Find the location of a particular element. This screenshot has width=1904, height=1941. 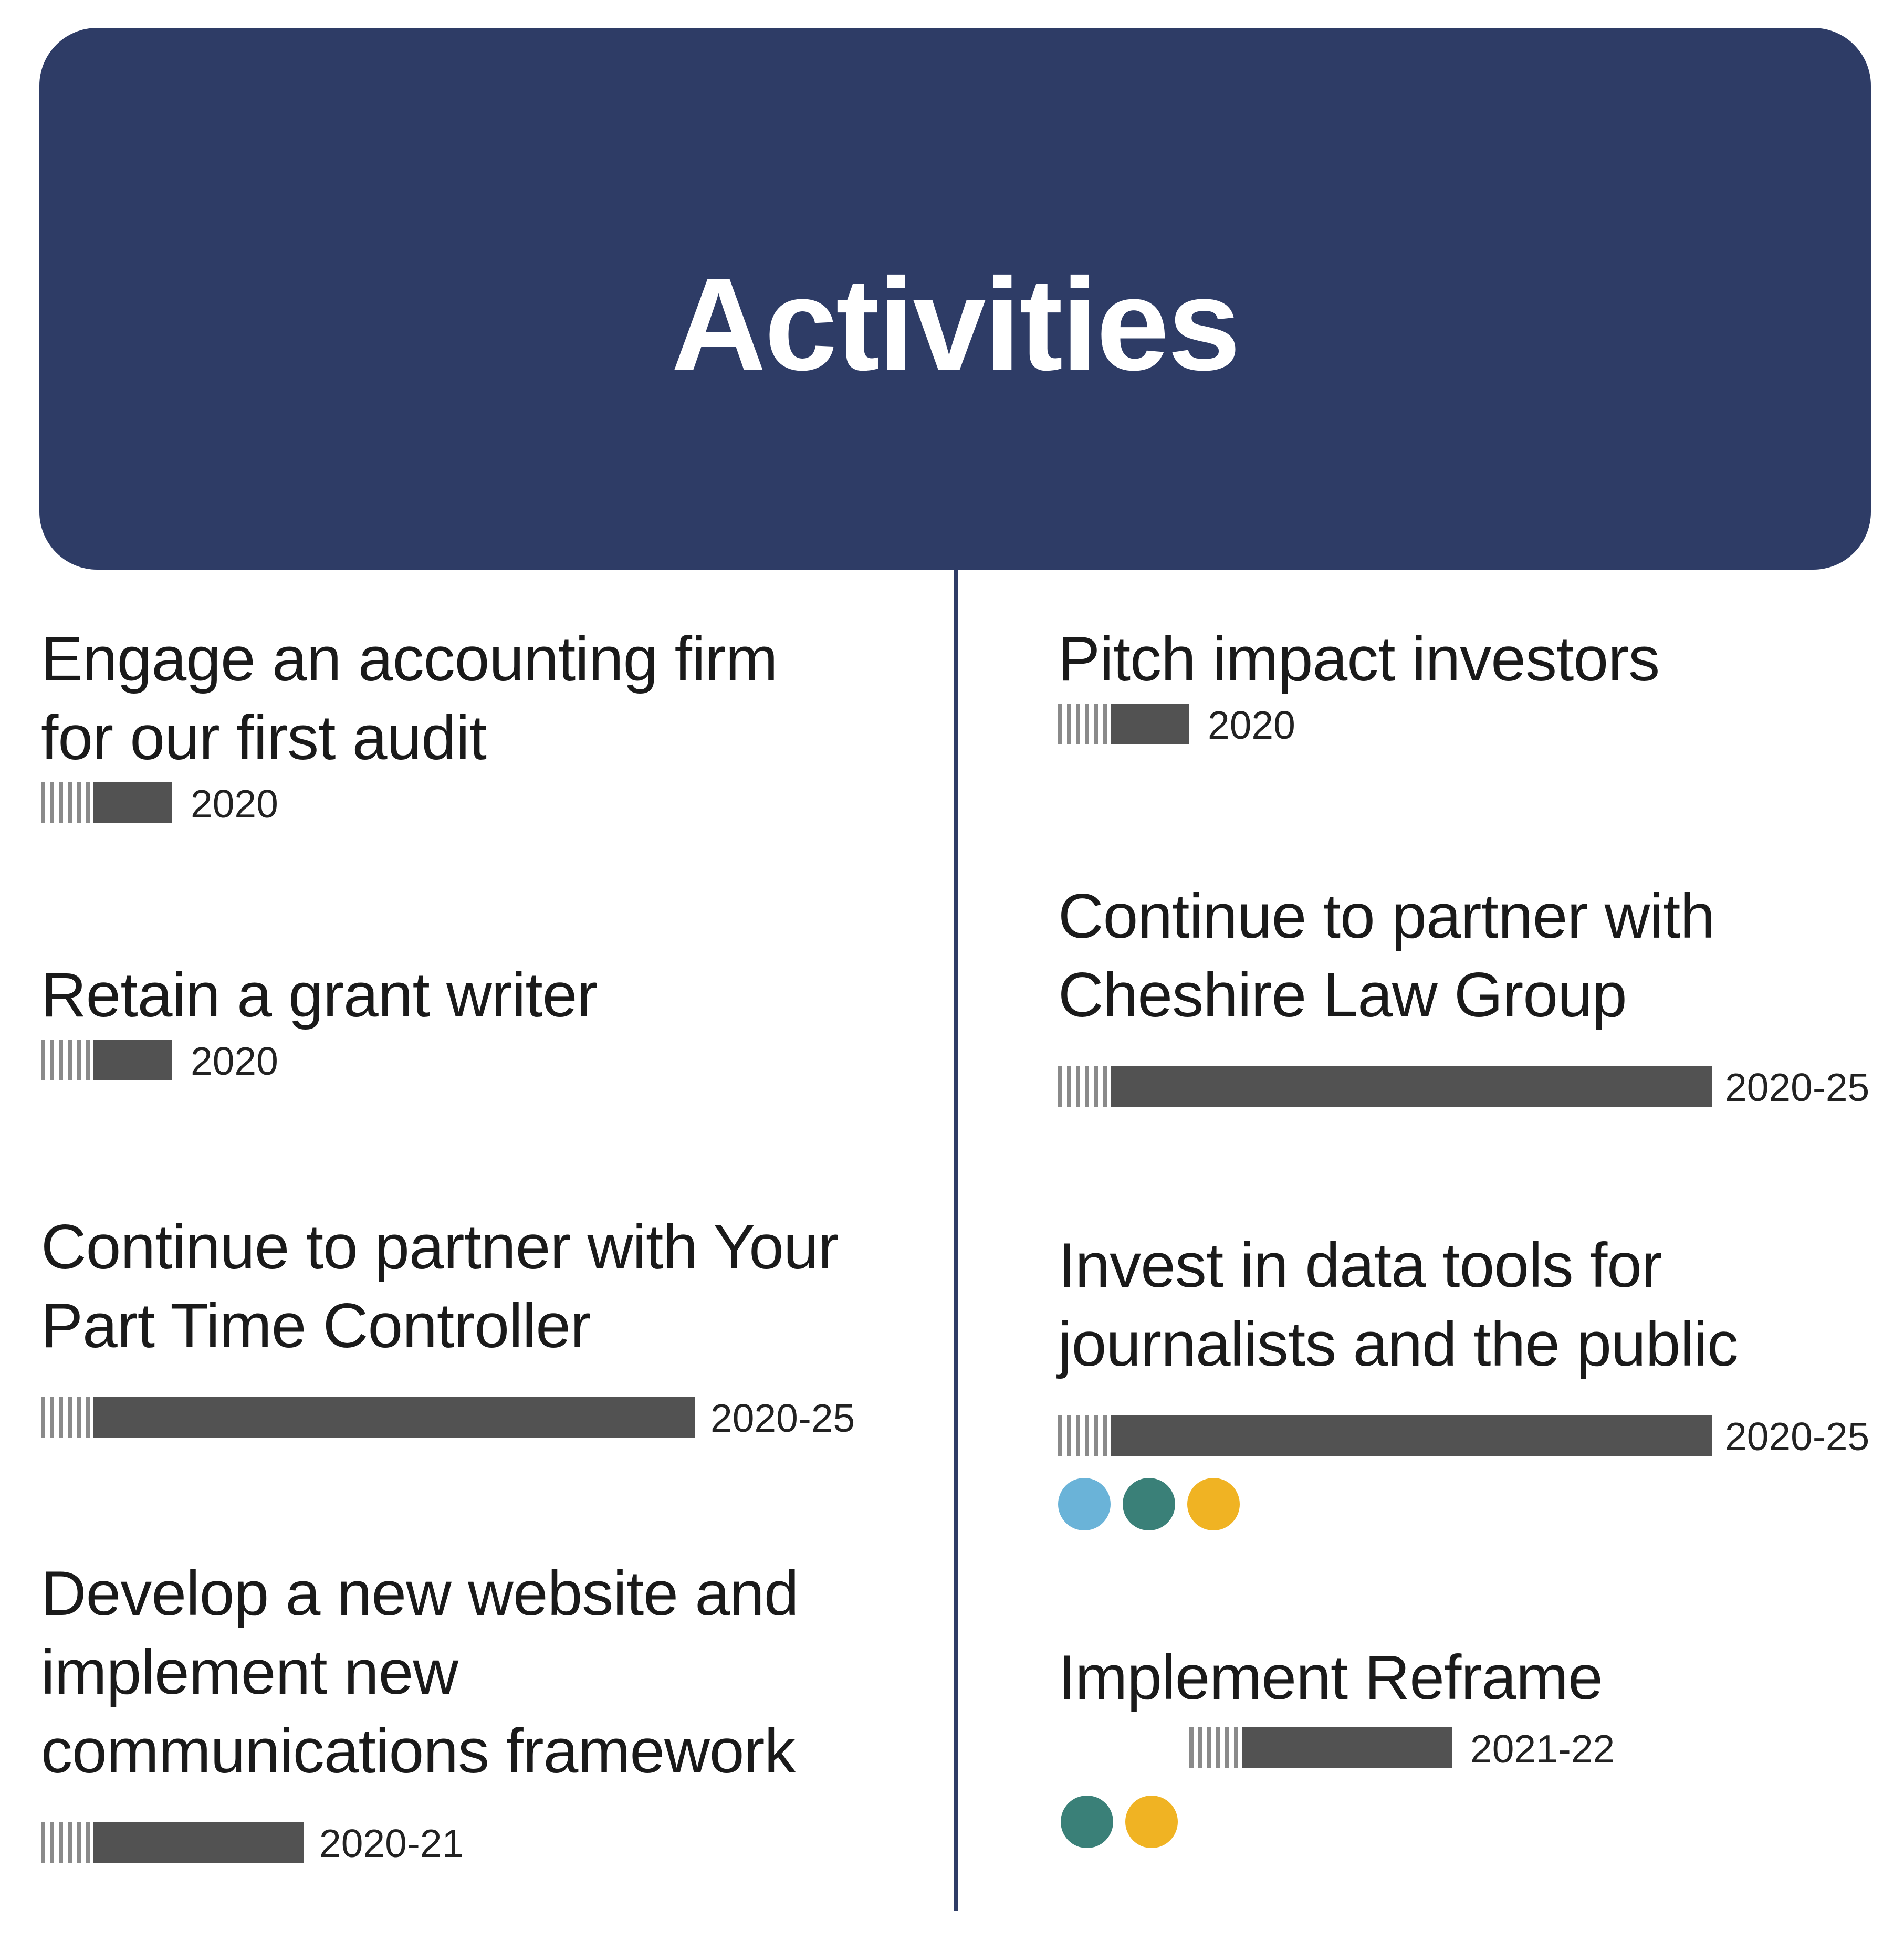

activity-item: Pitch impact investors 2020 is located at coordinates (1478, 683).